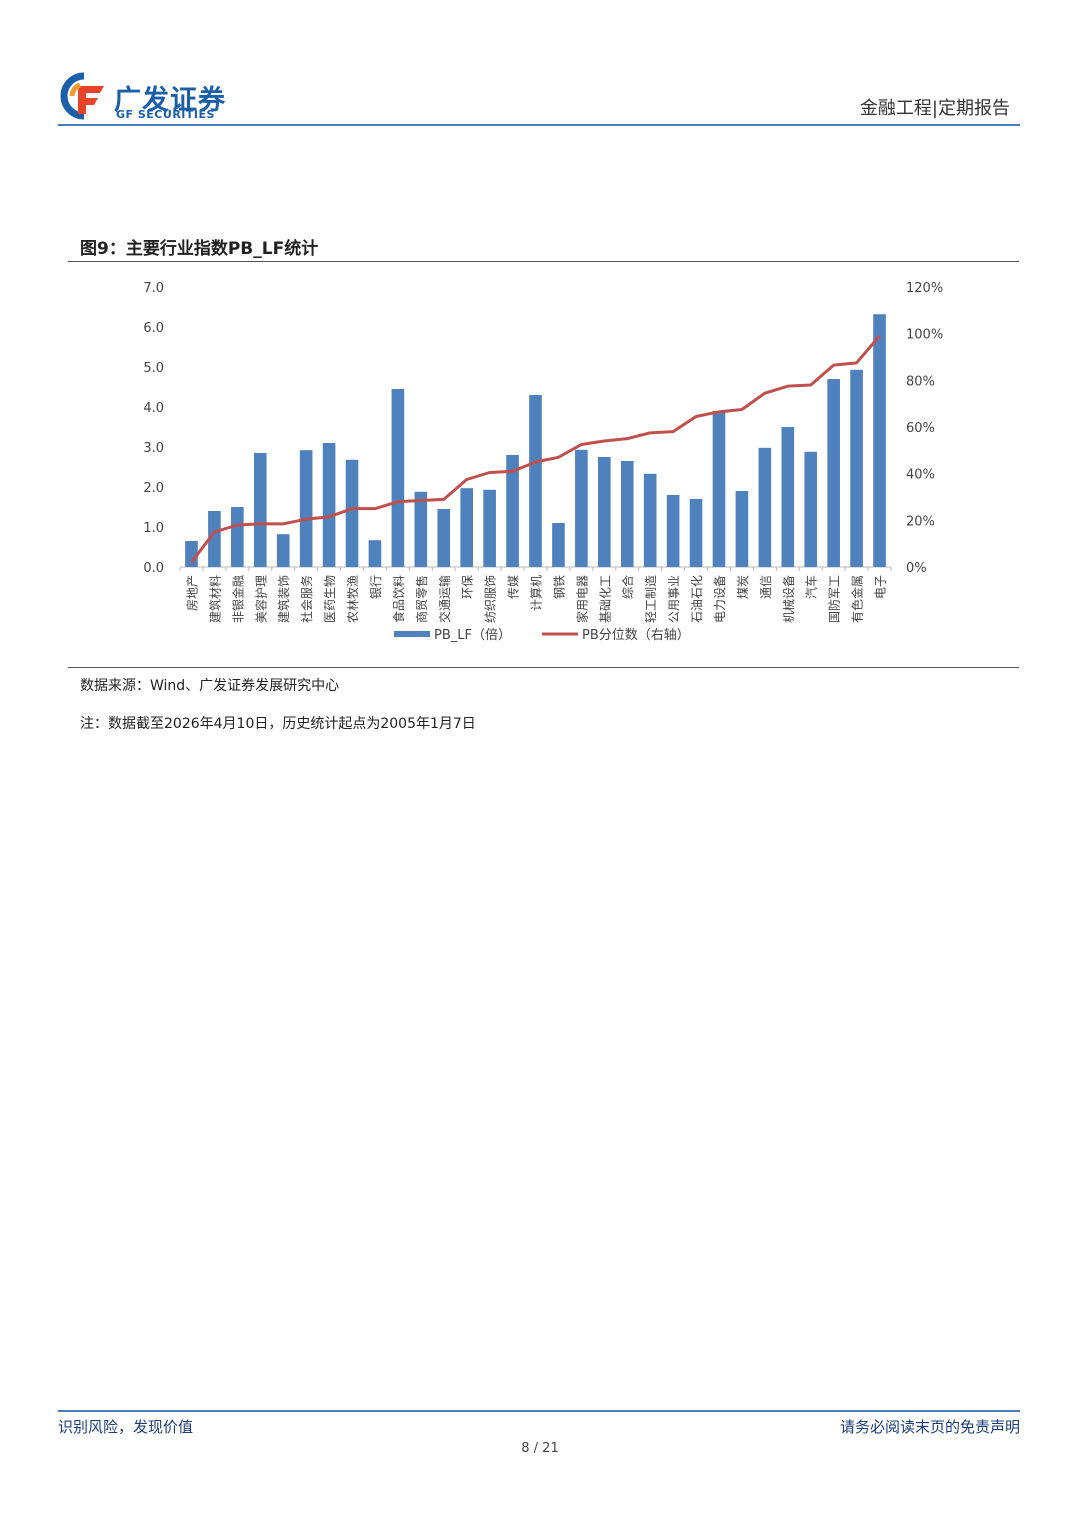 The width and height of the screenshot is (1080, 1527). What do you see at coordinates (811, 587) in the screenshot?
I see `x-category-label: 汽车` at bounding box center [811, 587].